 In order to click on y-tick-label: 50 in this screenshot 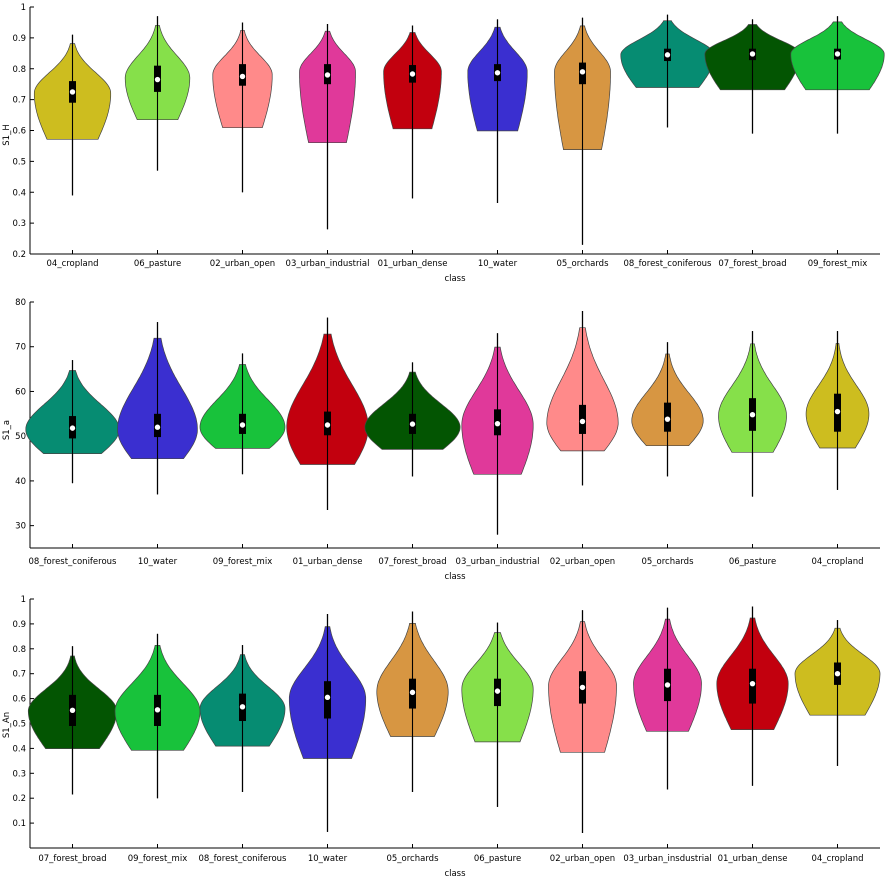, I will do `click(20, 437)`.